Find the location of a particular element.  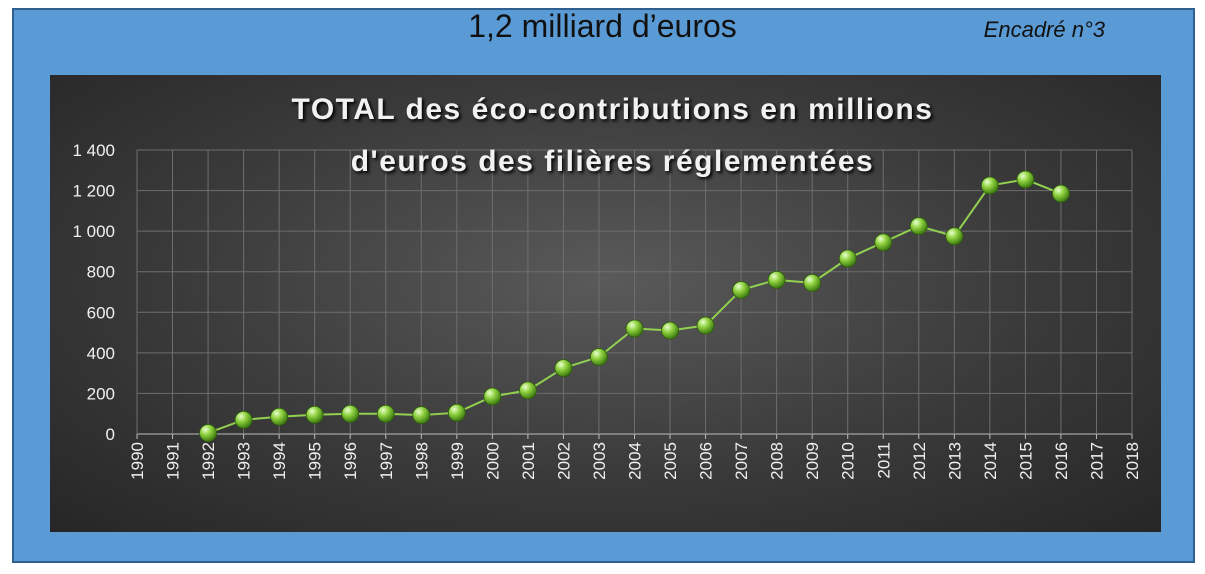

x-tick-label: 2009 is located at coordinates (812, 461).